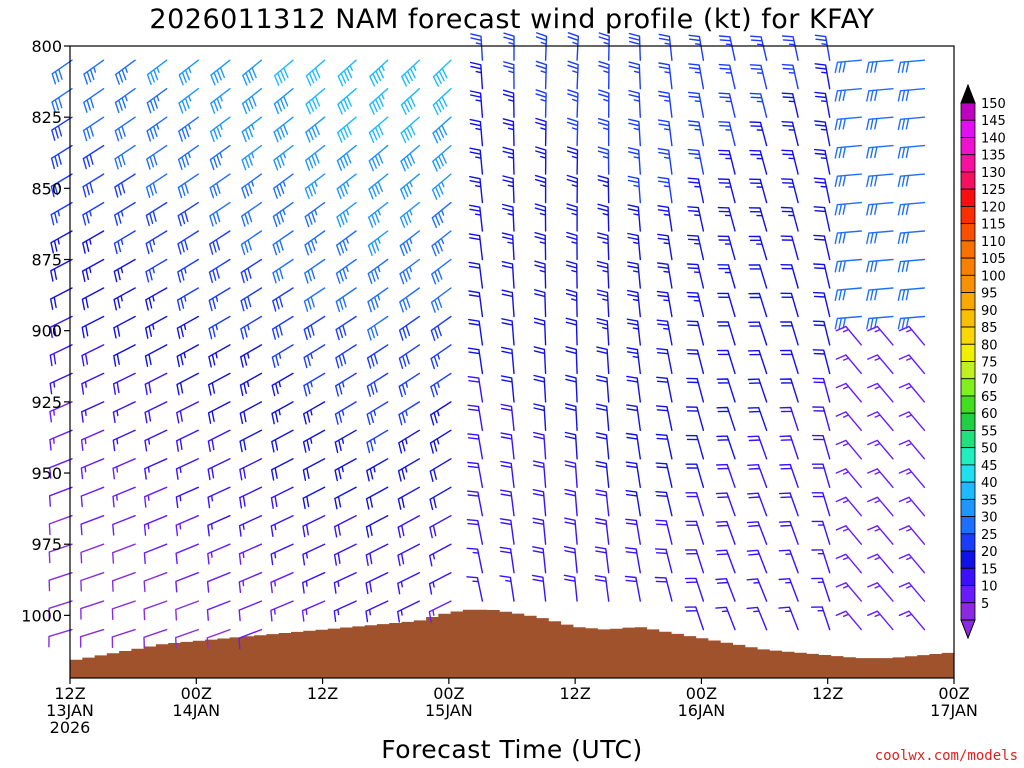 The height and width of the screenshot is (768, 1024). Describe the element at coordinates (989, 328) in the screenshot. I see `colorbar-label: 85` at that location.